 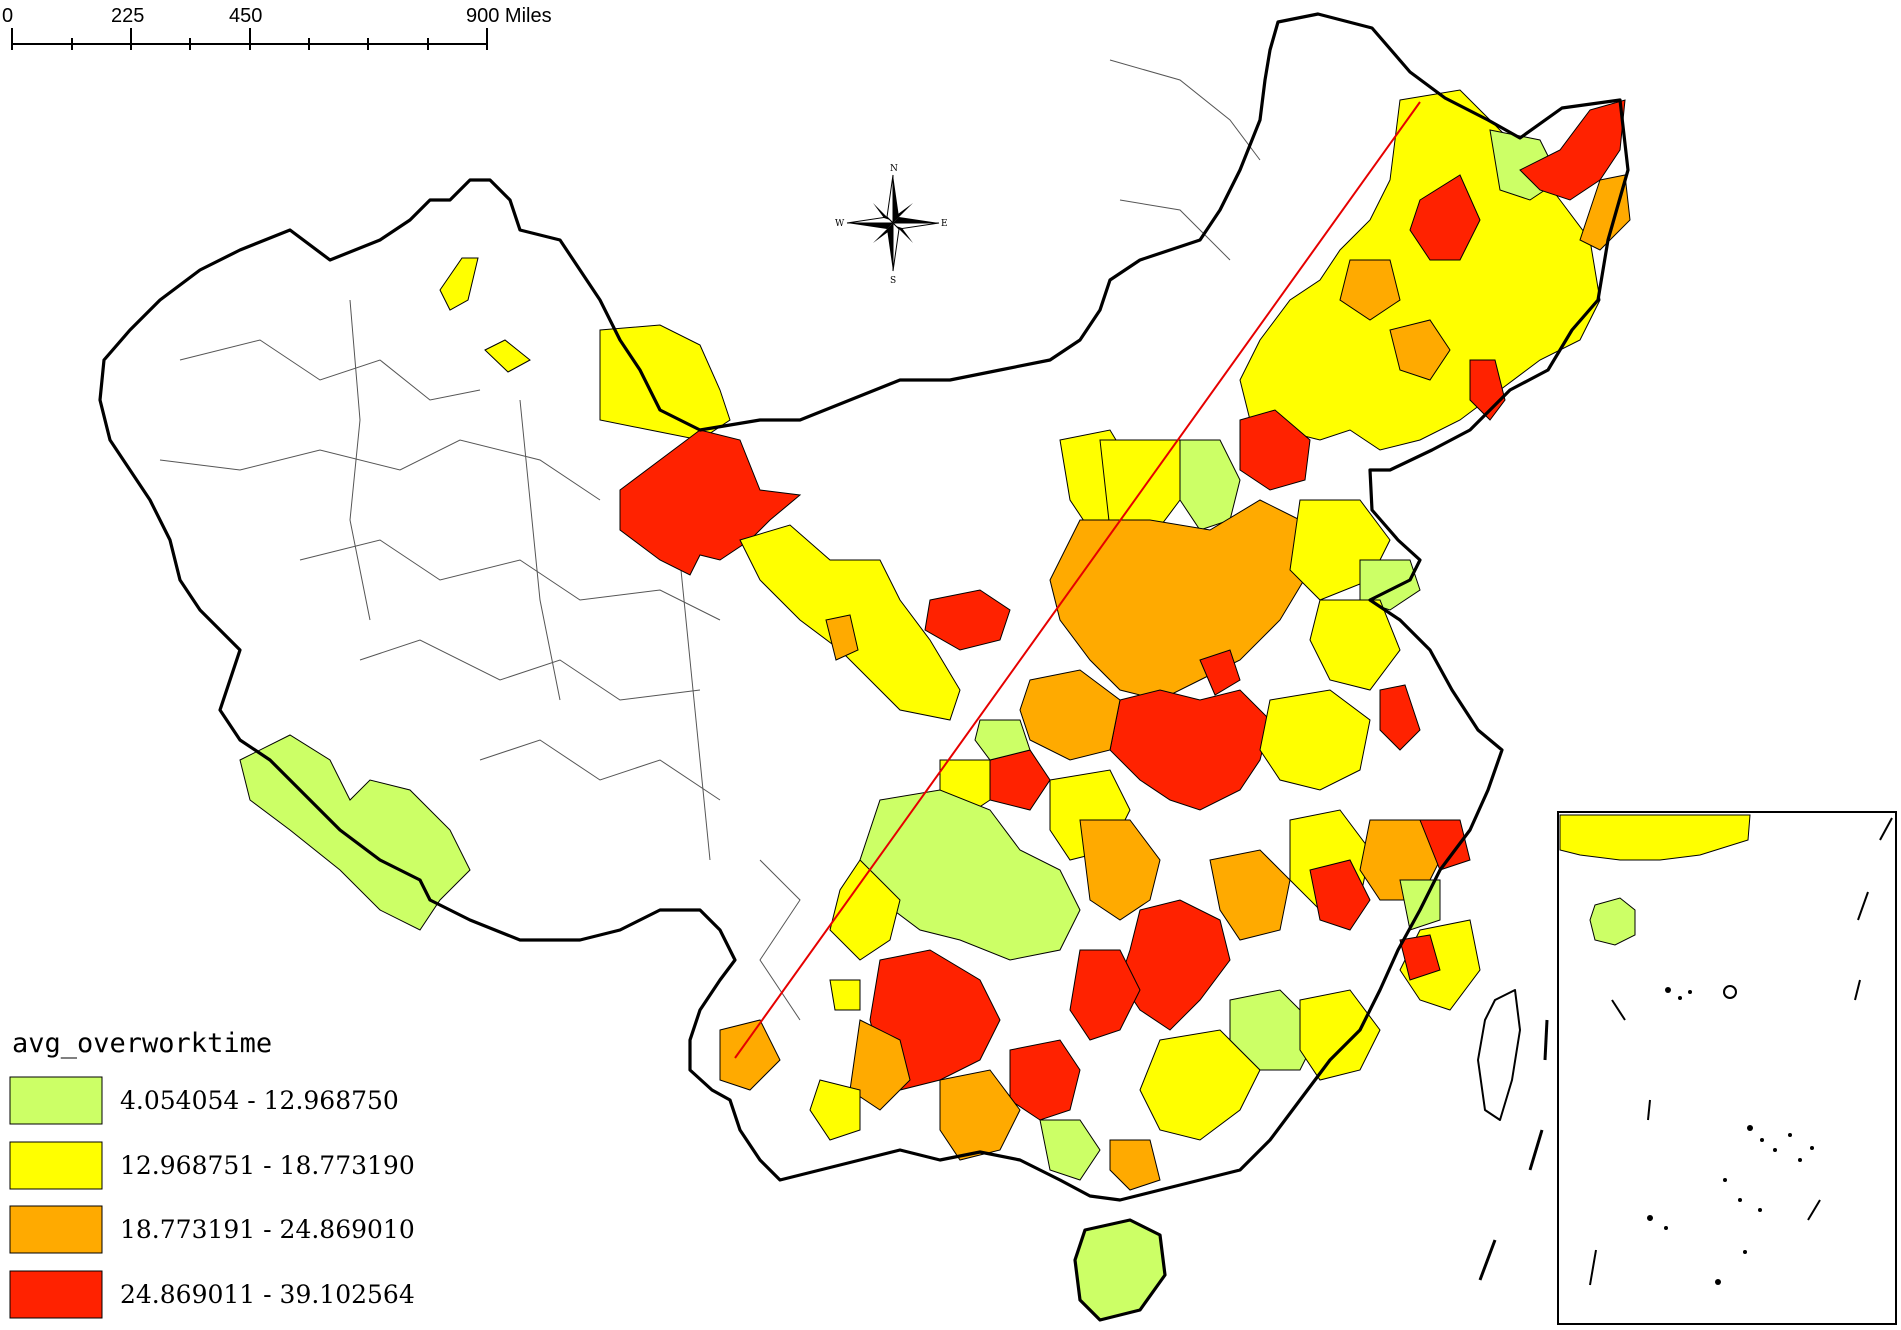 I want to click on inset-map, so click(x=1727, y=1068).